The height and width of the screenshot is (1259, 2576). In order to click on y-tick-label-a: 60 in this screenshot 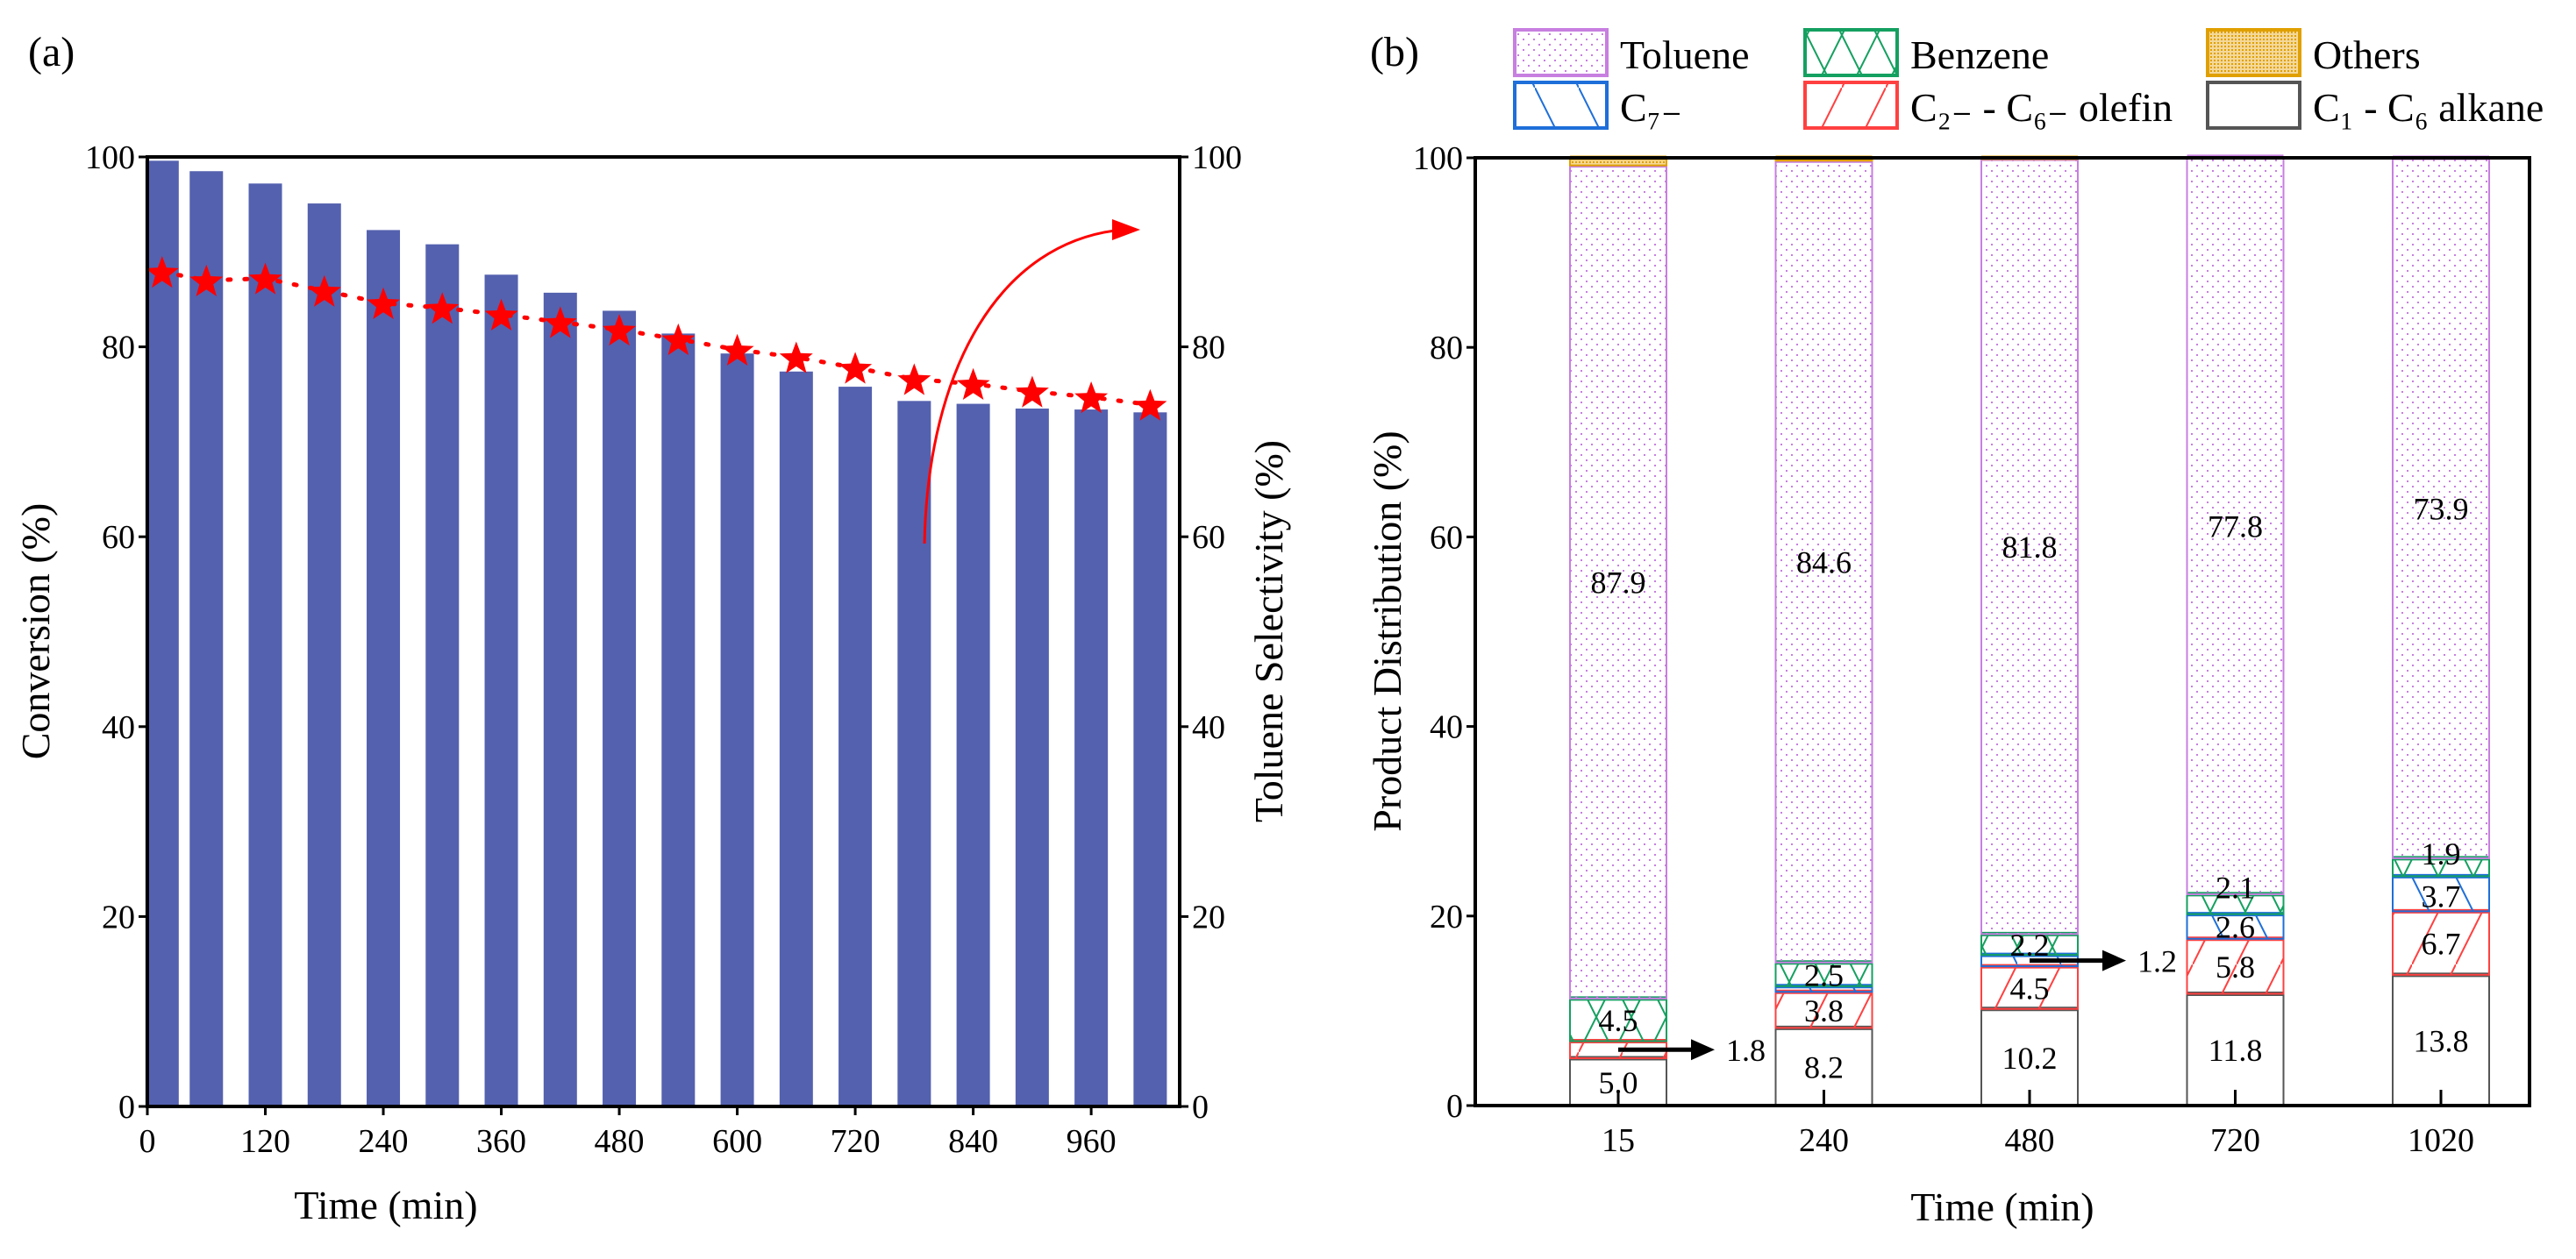, I will do `click(119, 537)`.